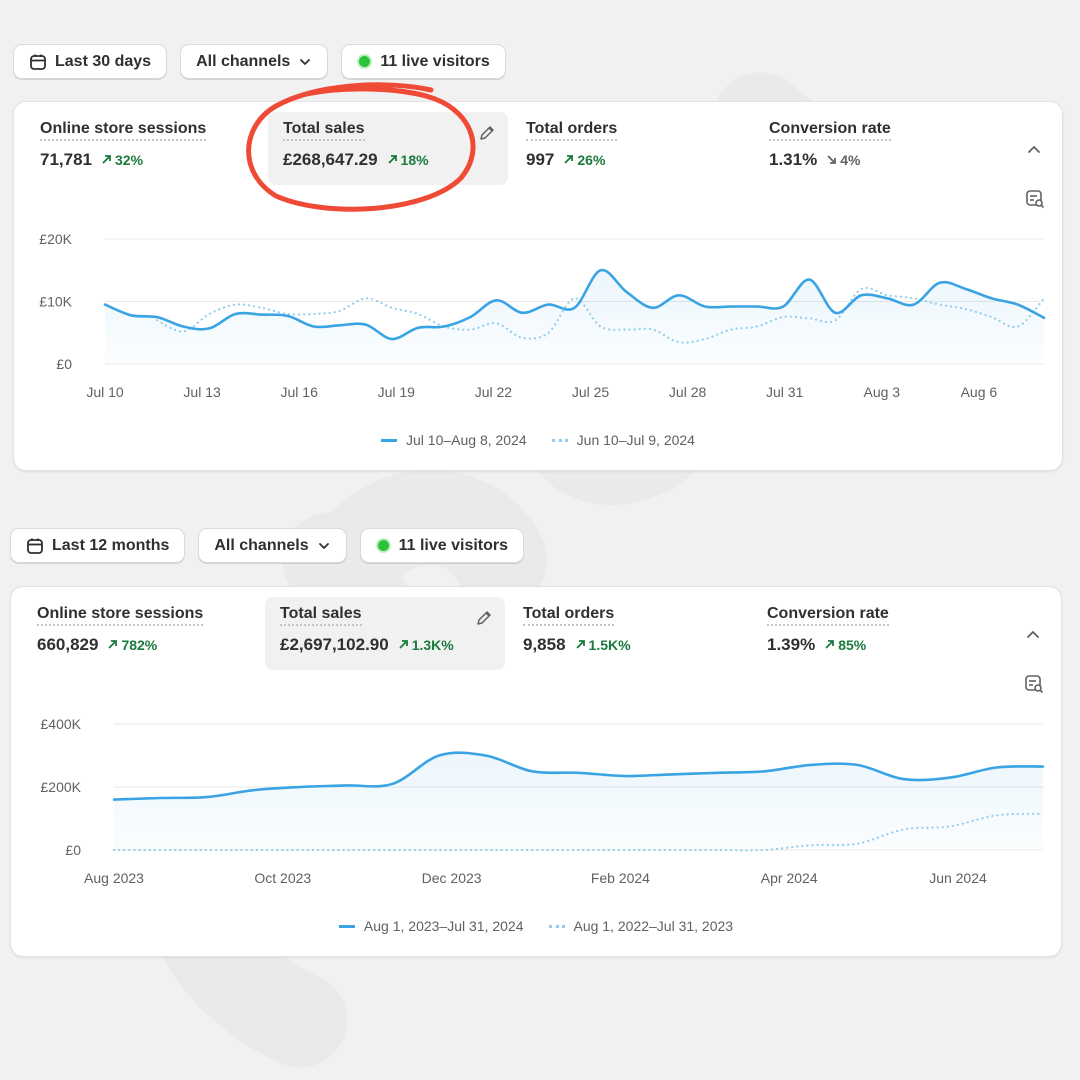 This screenshot has height=1080, width=1080. What do you see at coordinates (544, 644) in the screenshot?
I see `metric-value: 9,858` at bounding box center [544, 644].